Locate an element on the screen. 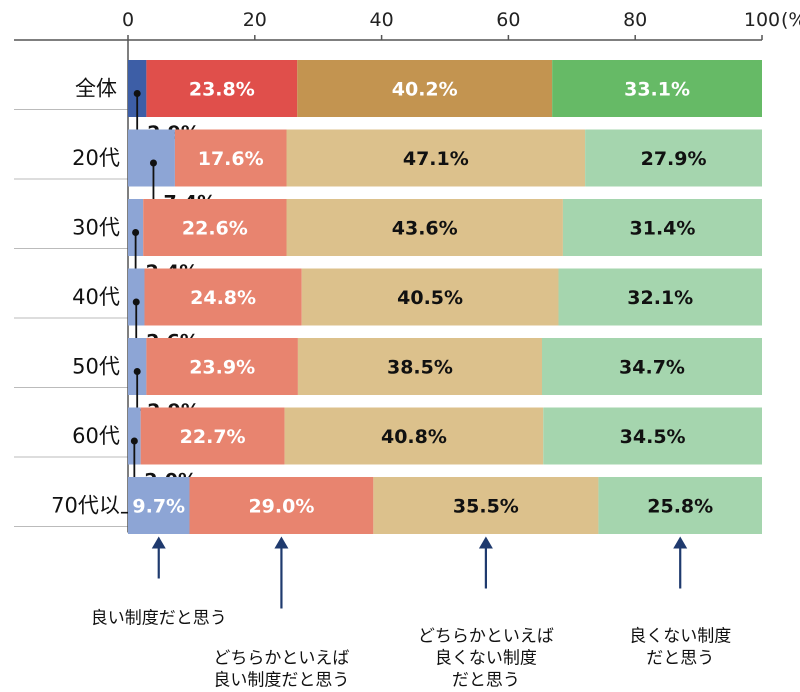  x-tick-label: 0 is located at coordinates (128, 20).